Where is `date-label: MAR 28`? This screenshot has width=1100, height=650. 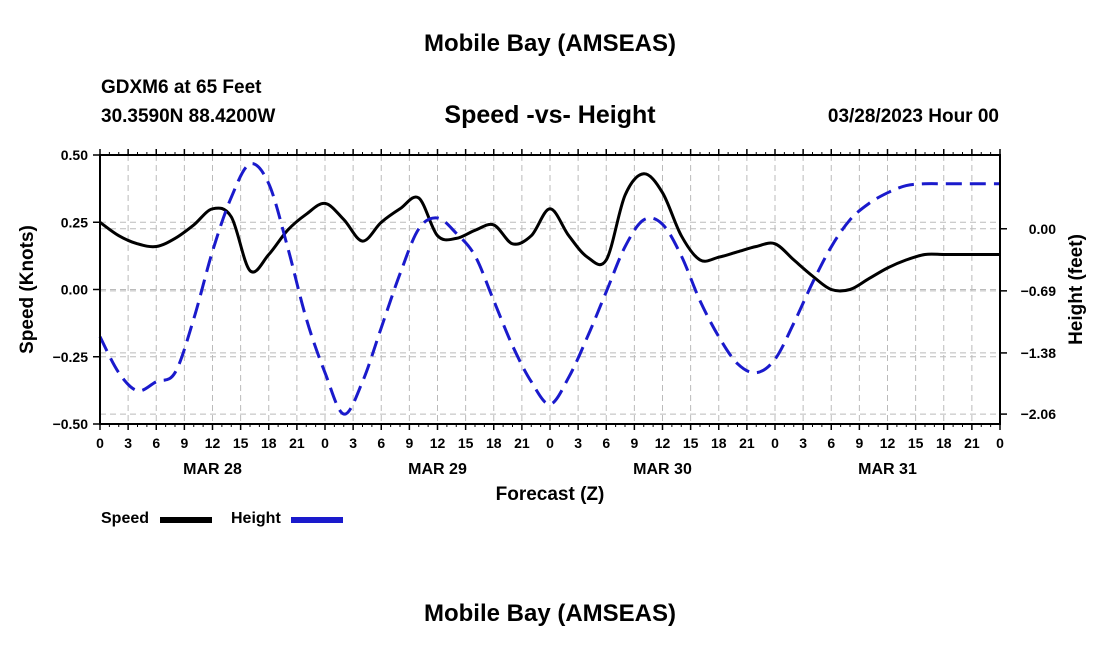
date-label: MAR 28 is located at coordinates (212, 469).